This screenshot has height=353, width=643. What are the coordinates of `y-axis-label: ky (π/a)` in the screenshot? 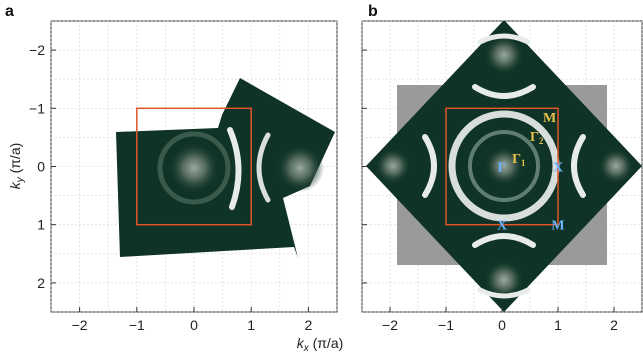 It's located at (16, 166).